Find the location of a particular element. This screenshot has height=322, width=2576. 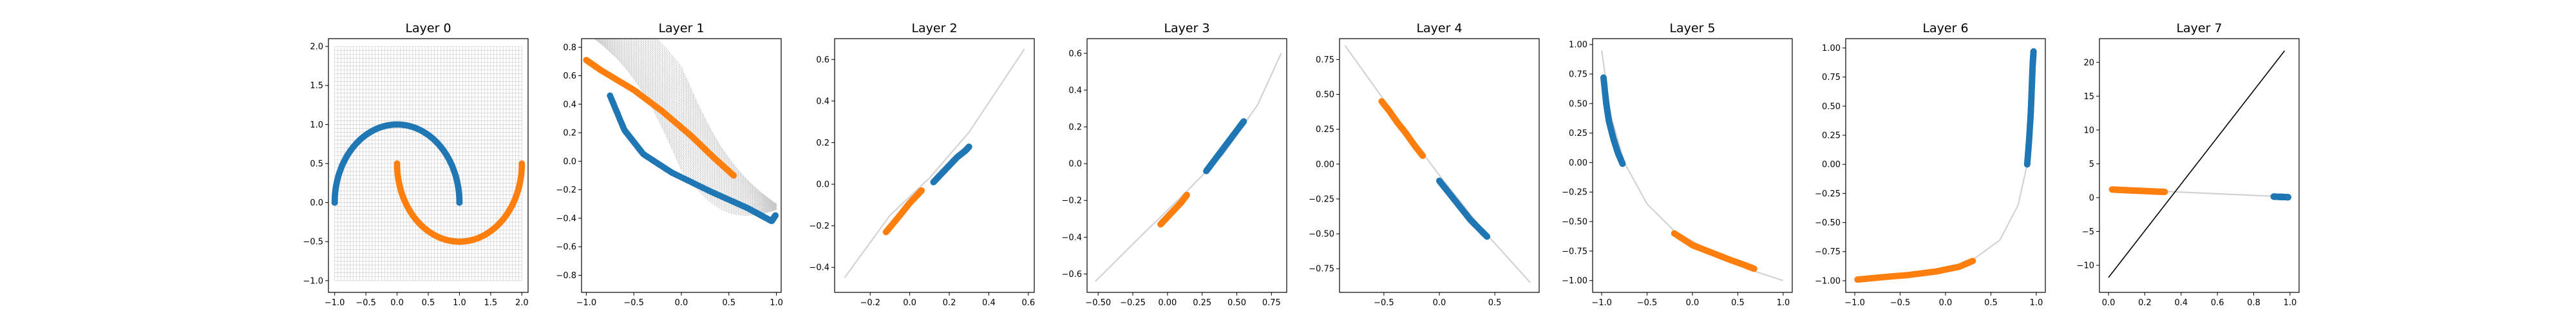

y-tick-label: 0.5 is located at coordinates (317, 164).